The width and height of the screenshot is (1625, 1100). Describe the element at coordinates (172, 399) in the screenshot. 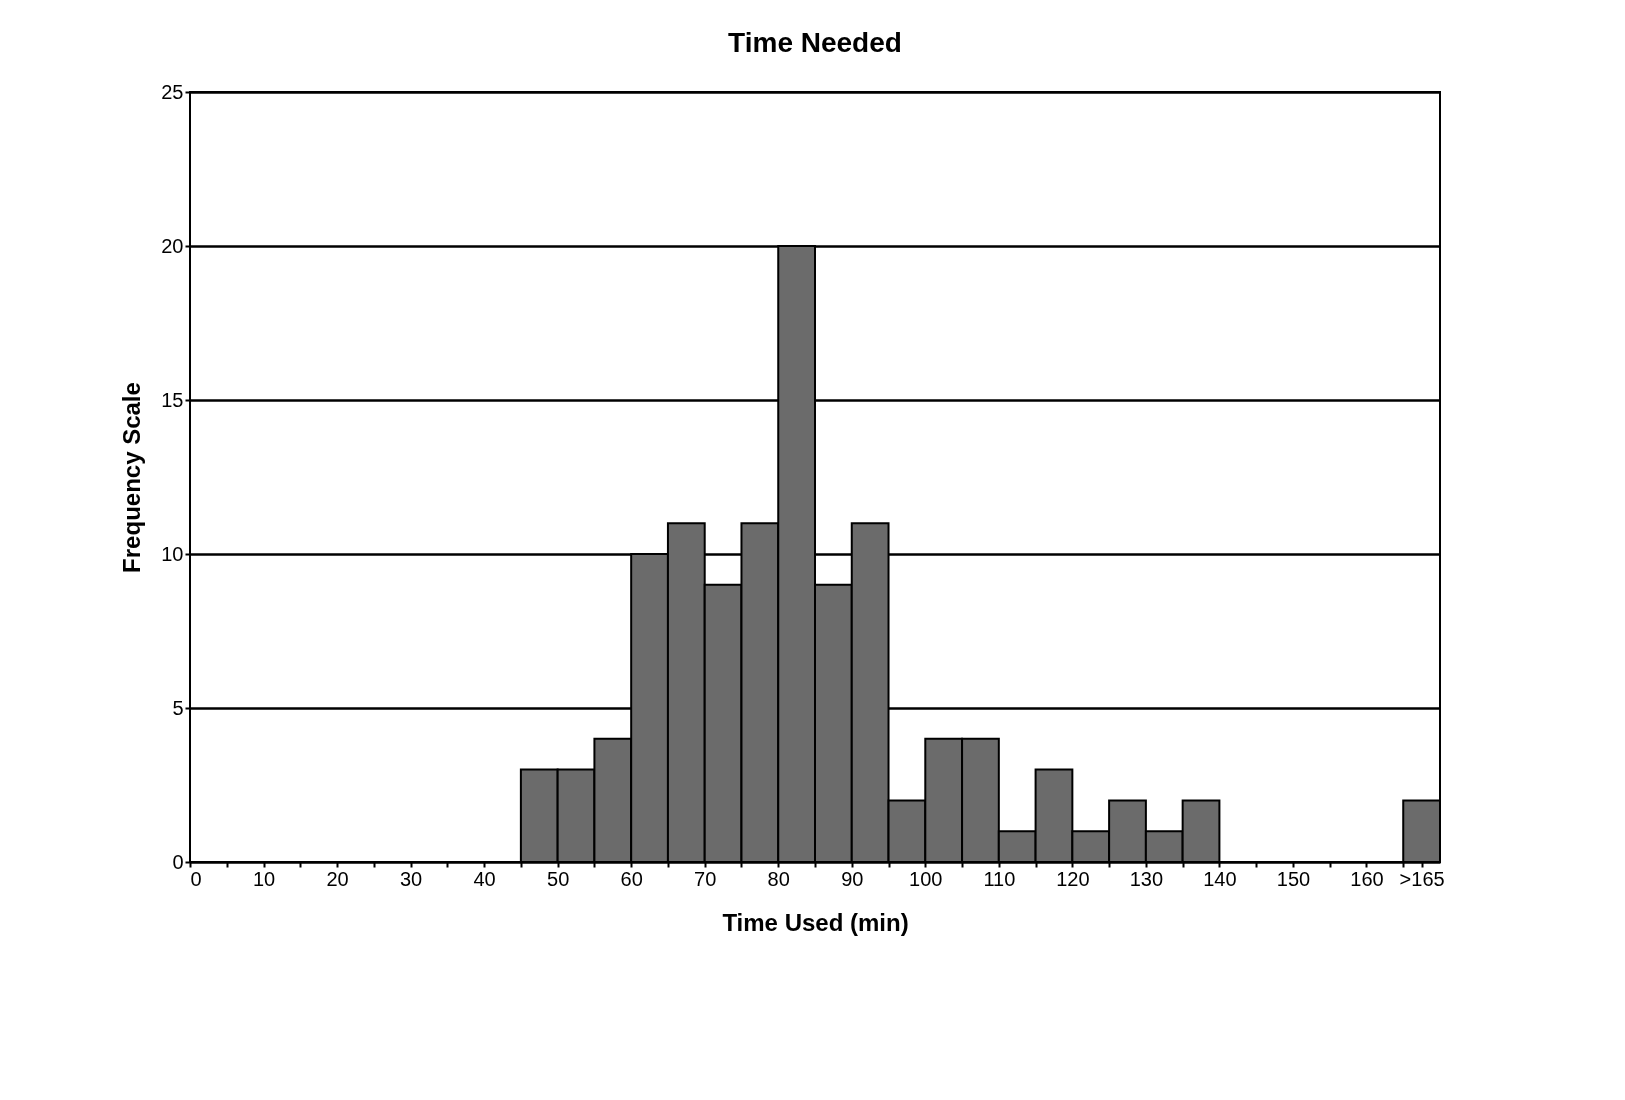

I see `y-tick-label: 15` at that location.